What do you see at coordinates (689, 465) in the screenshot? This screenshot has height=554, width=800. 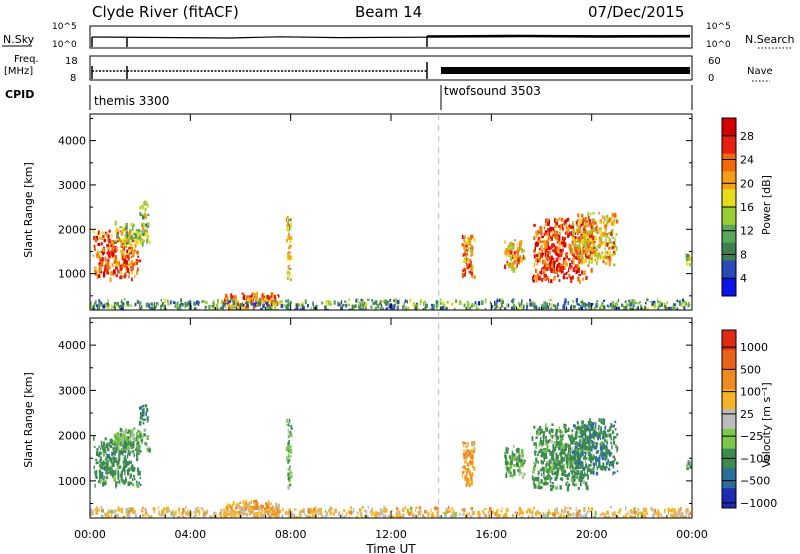 I see `echo-region` at bounding box center [689, 465].